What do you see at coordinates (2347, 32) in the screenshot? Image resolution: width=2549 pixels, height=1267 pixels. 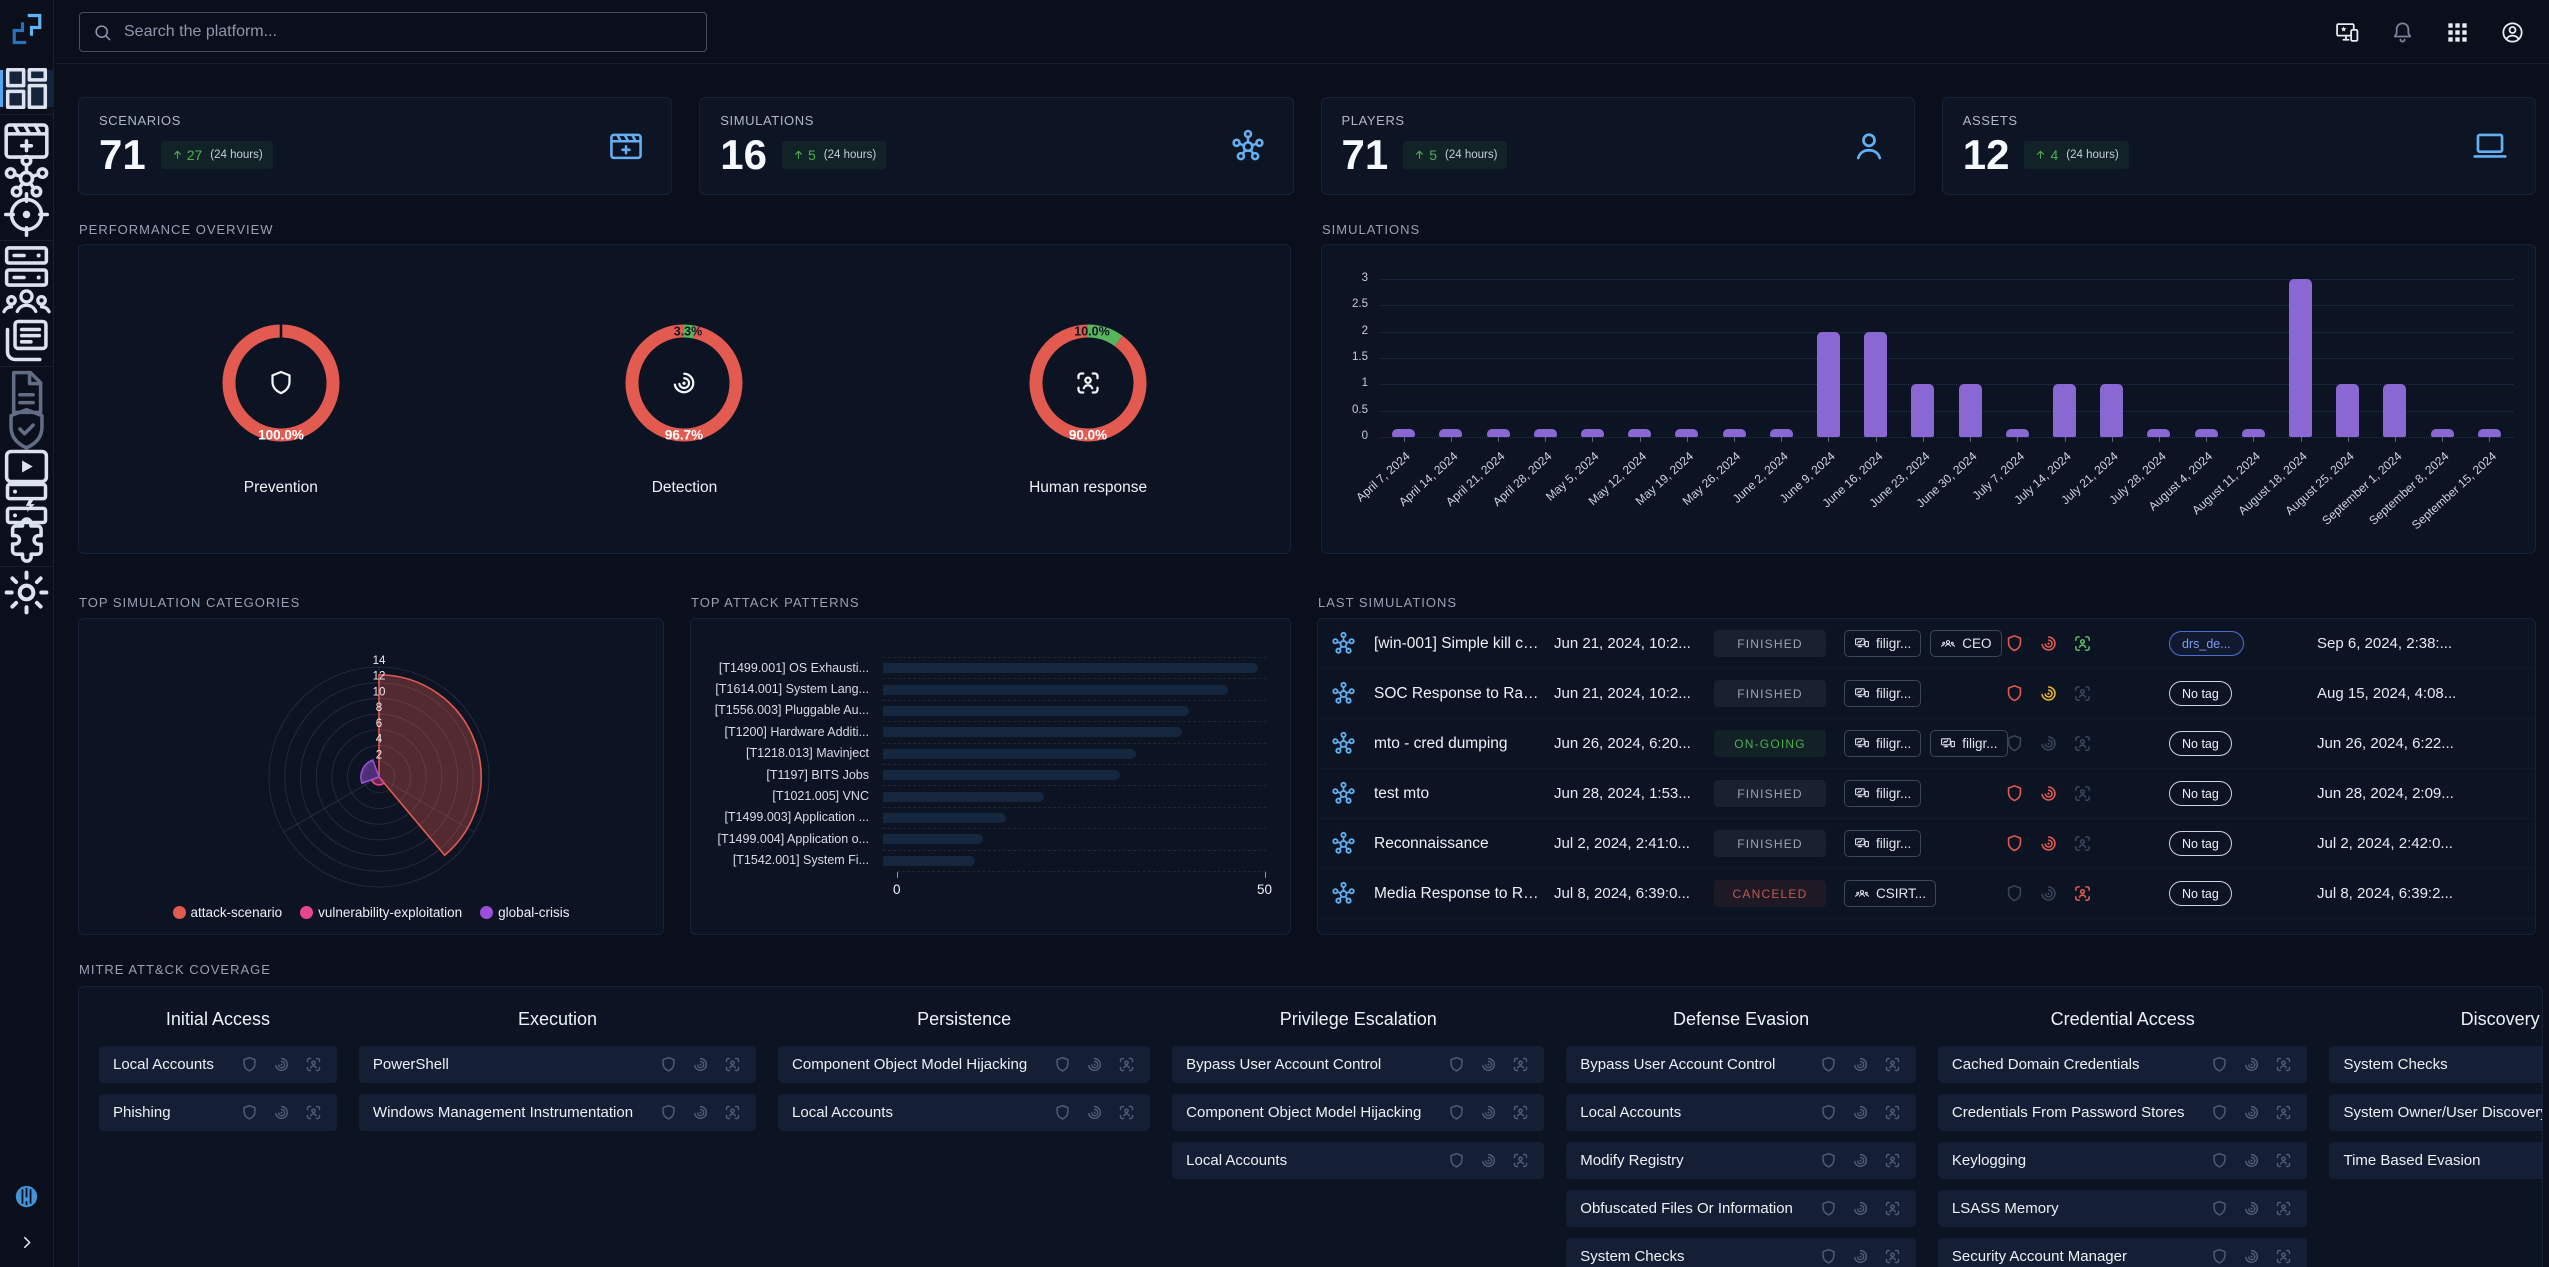 I see `devices-icon` at bounding box center [2347, 32].